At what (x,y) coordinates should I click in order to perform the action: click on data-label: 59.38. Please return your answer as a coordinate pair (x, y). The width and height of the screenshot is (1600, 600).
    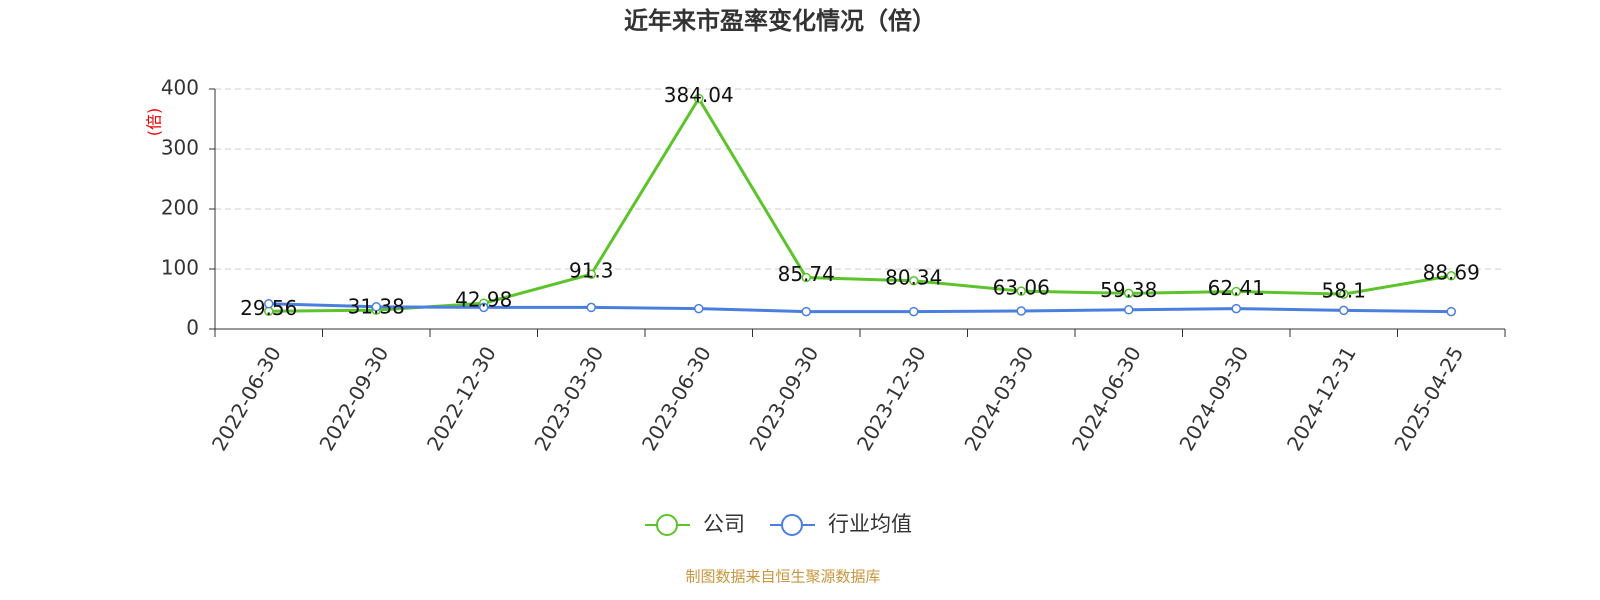
    Looking at the image, I should click on (1128, 290).